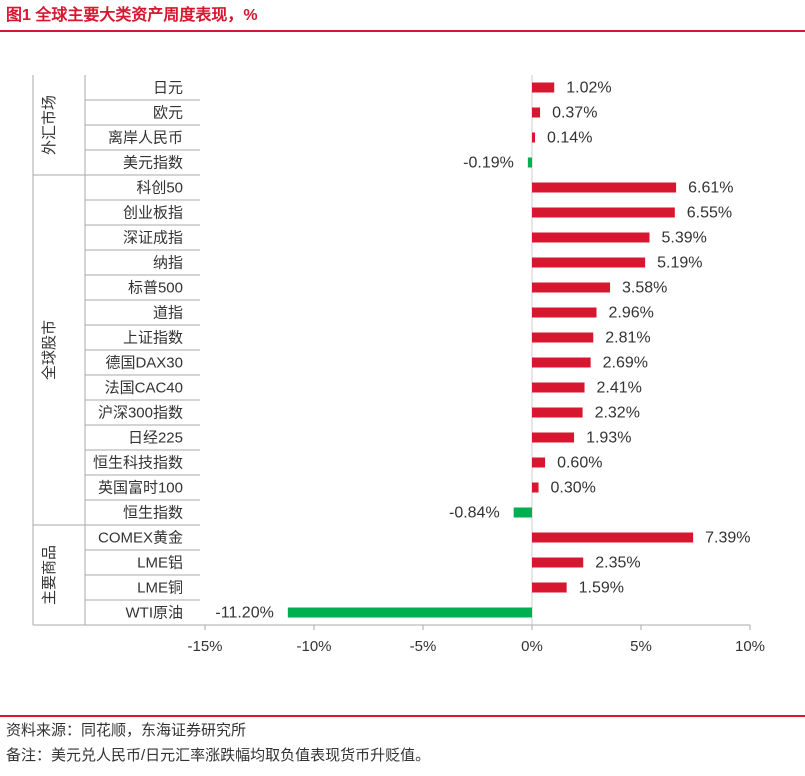 Image resolution: width=805 pixels, height=776 pixels. What do you see at coordinates (574, 113) in the screenshot?
I see `value-label: 0.37%` at bounding box center [574, 113].